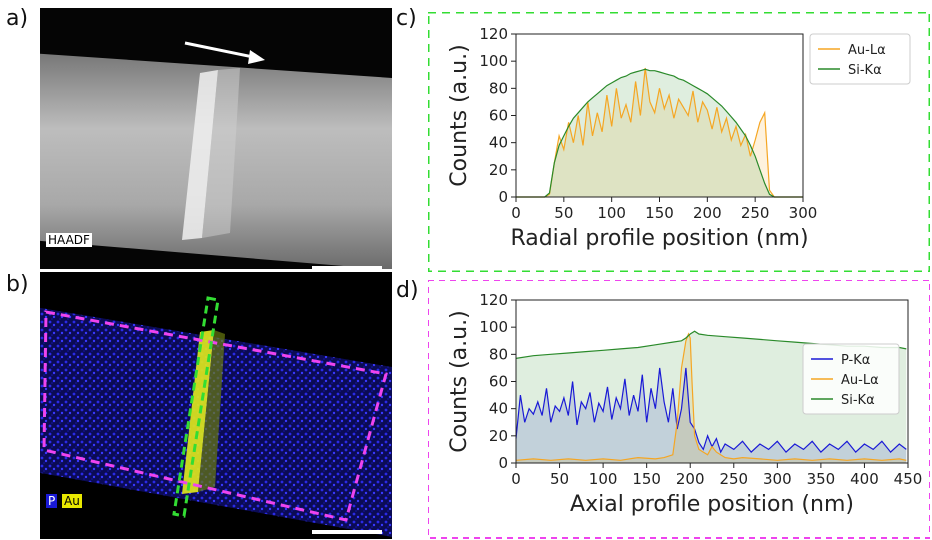  What do you see at coordinates (493, 300) in the screenshot?
I see `y-tick-label-1-6: 120` at bounding box center [493, 300].